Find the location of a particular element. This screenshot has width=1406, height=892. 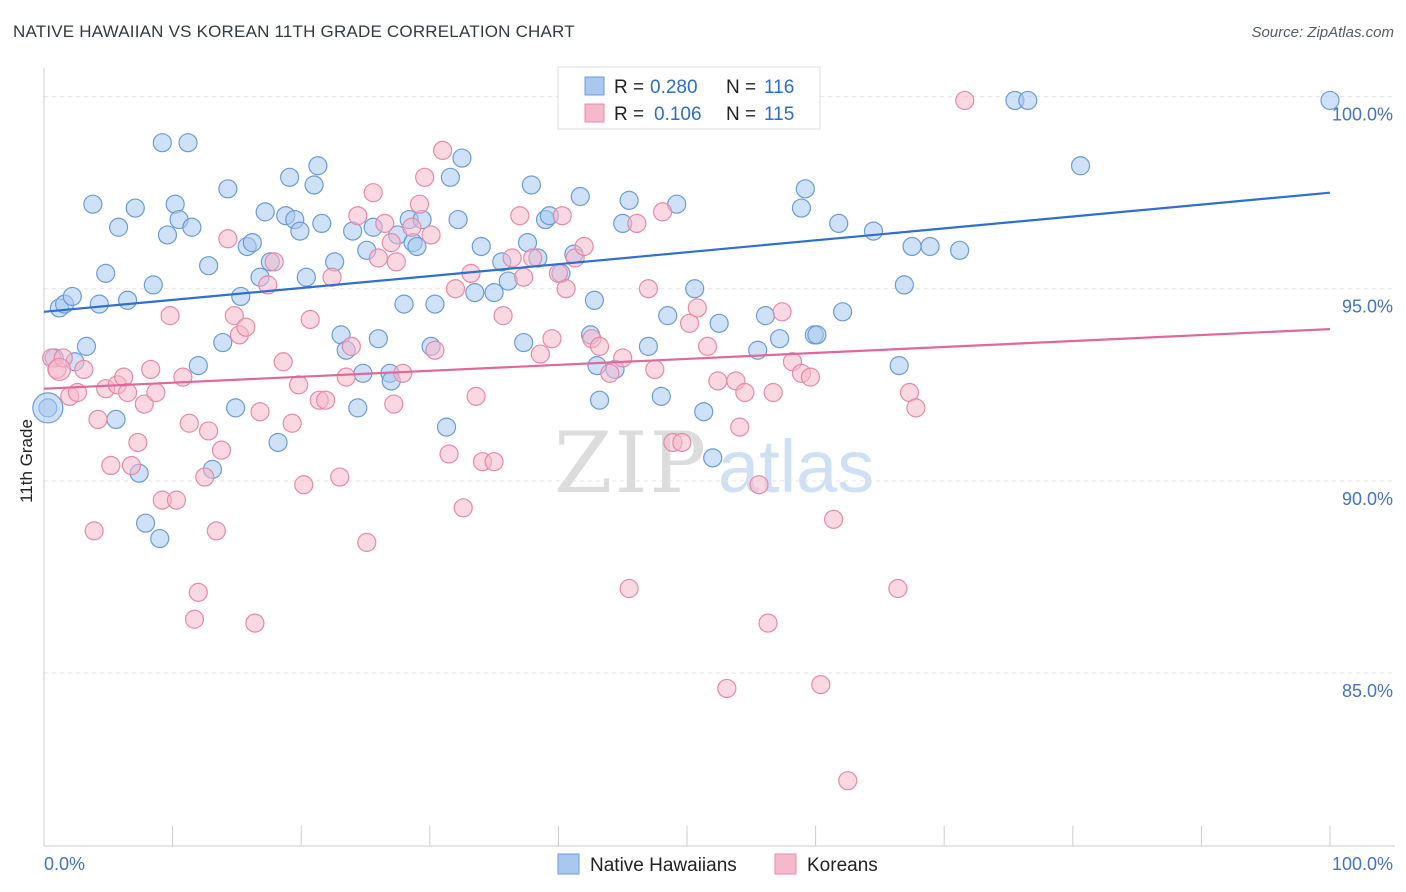

legend-bottom-swatch-koreans is located at coordinates (785, 864).